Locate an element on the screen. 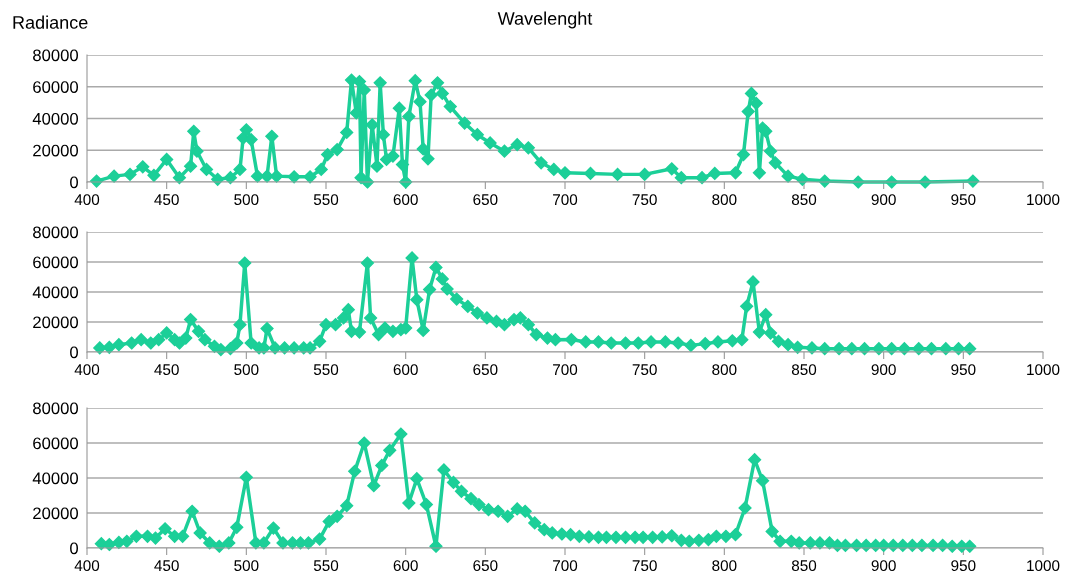  y-axis-title: Radiance is located at coordinates (50, 22).